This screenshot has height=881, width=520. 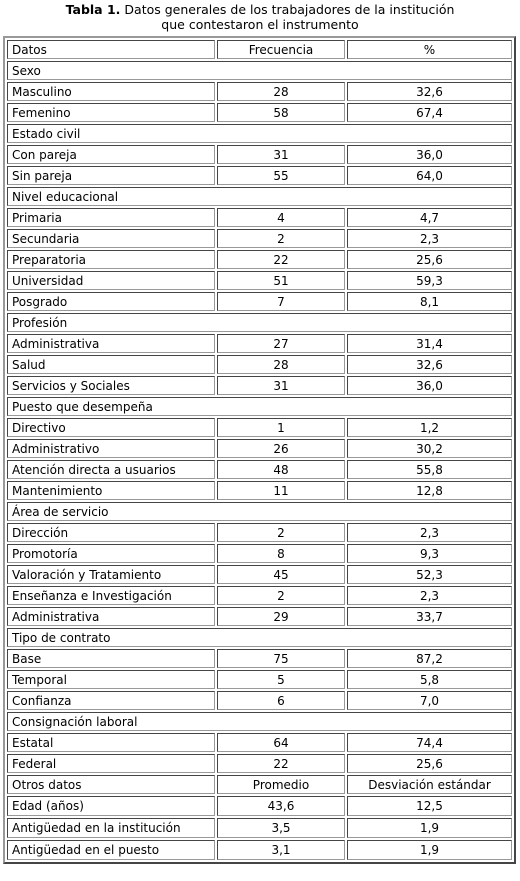 I want to click on table-row: Edad (años) 43,6 12,5, so click(x=259, y=806).